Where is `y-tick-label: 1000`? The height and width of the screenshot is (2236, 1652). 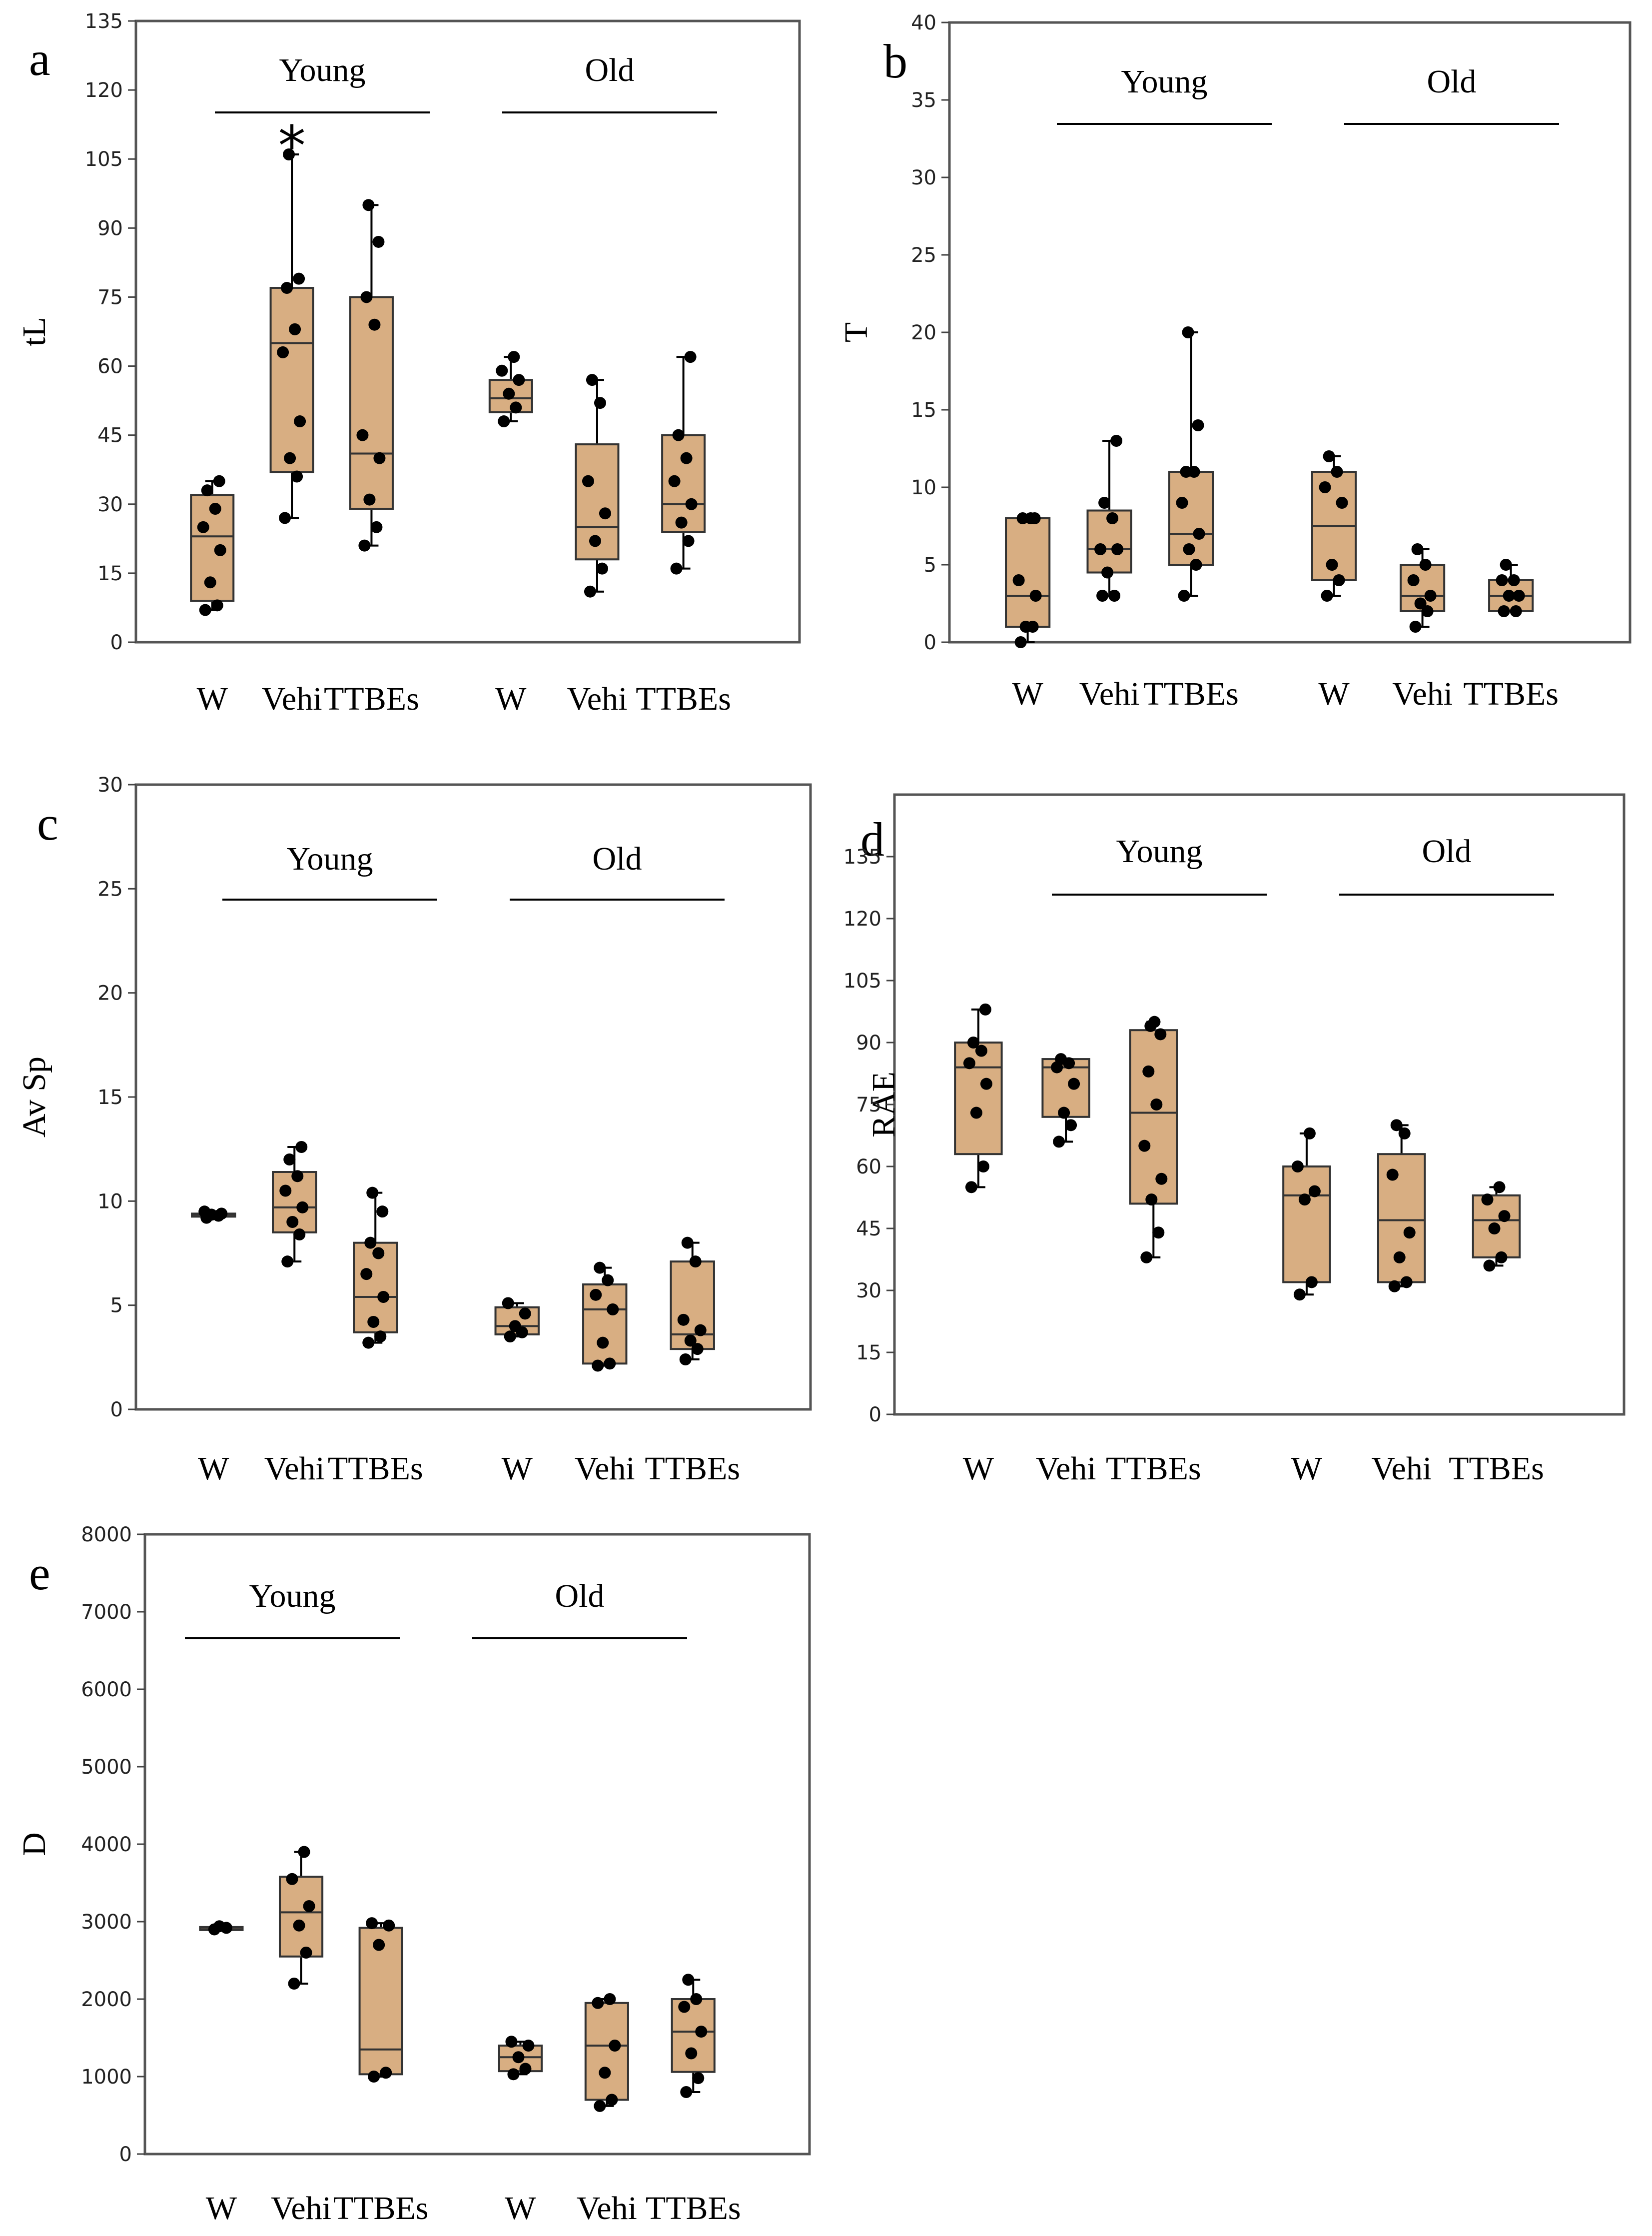
y-tick-label: 1000 is located at coordinates (106, 2078).